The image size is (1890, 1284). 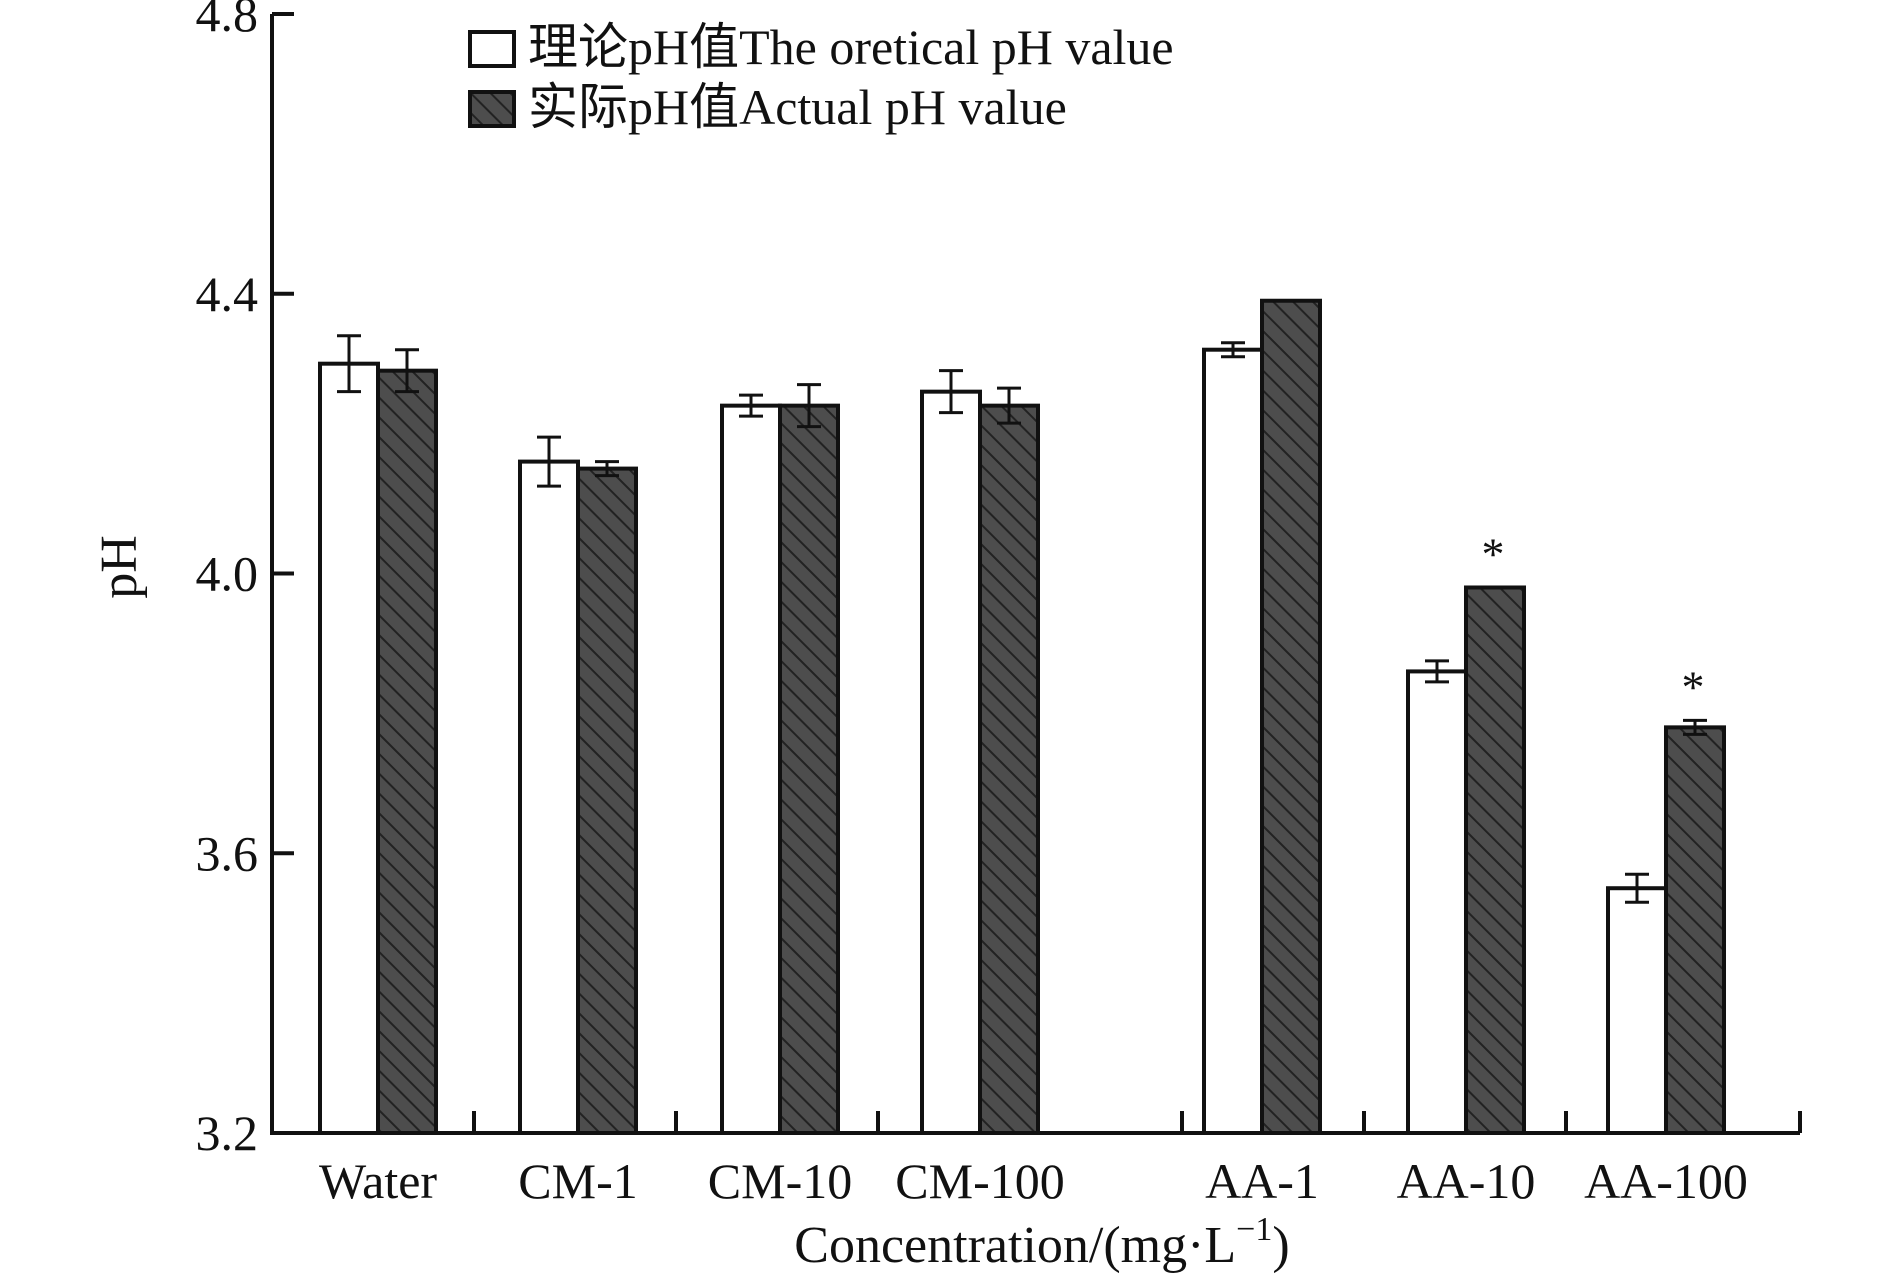 I want to click on y-tick-label: 4.0, so click(x=227, y=574).